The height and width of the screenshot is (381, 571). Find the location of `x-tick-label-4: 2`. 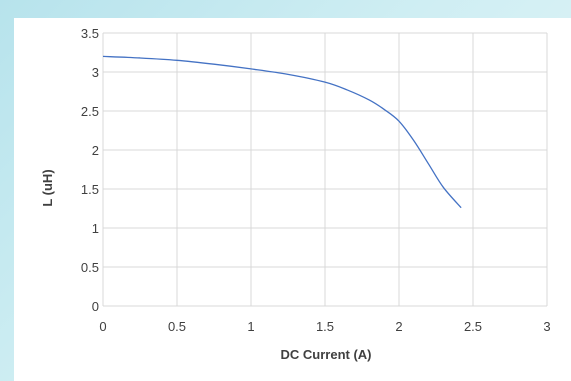

x-tick-label-4: 2 is located at coordinates (398, 326).